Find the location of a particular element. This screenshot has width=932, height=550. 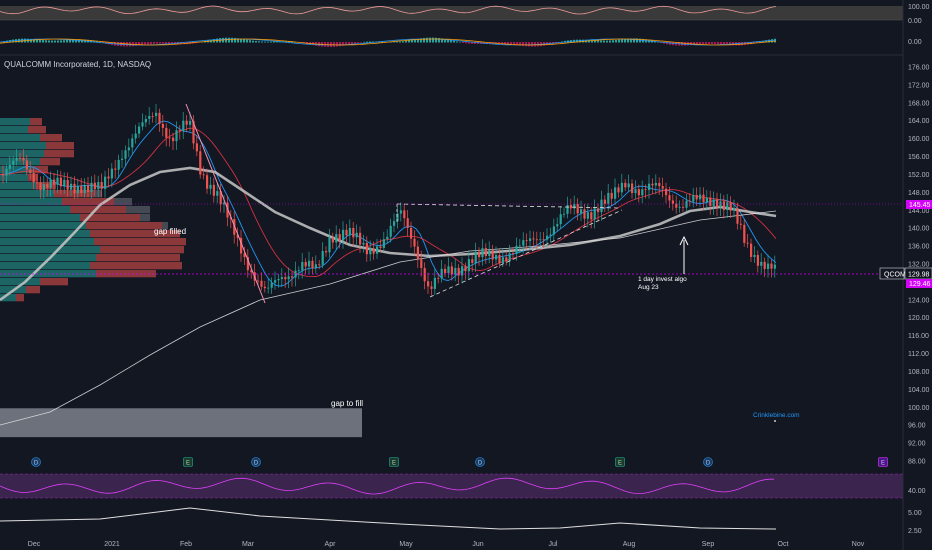

price-tag-upper: 145.45 is located at coordinates (920, 205).